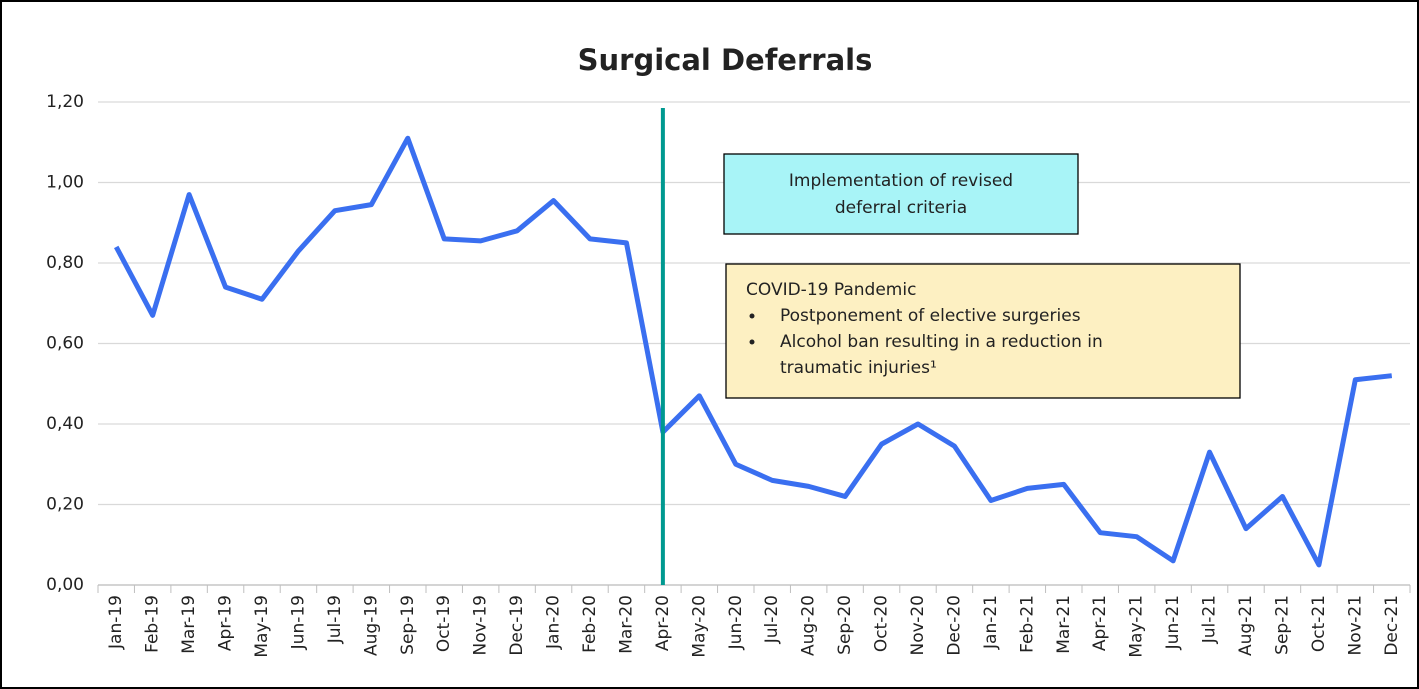 This screenshot has height=689, width=1419. Describe the element at coordinates (408, 625) in the screenshot. I see `x-tick-label: Sep-19` at that location.